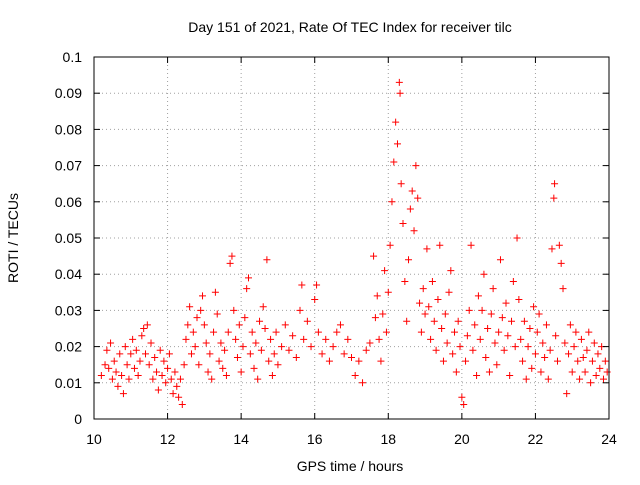 The width and height of the screenshot is (640, 485). Describe the element at coordinates (168, 439) in the screenshot. I see `x-tick-label: 12` at that location.